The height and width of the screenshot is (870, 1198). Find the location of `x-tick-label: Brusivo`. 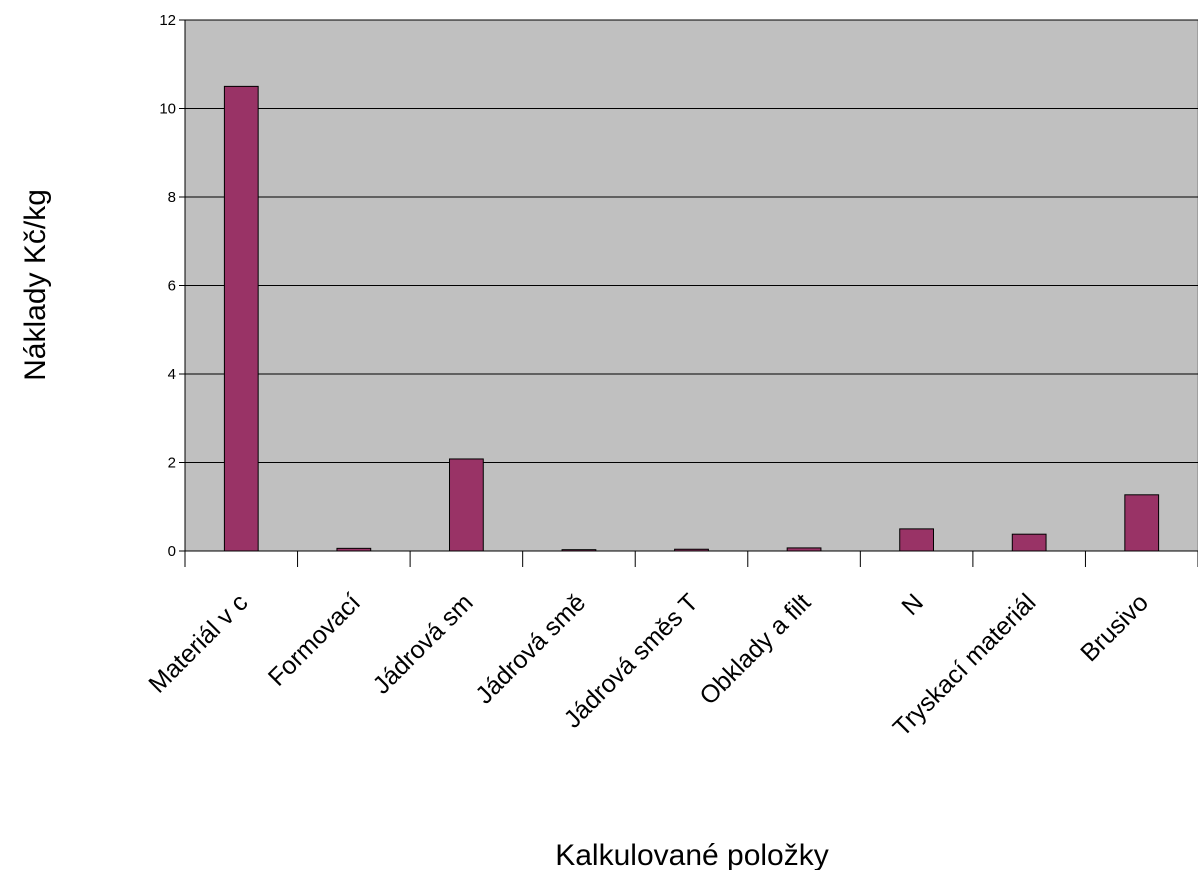

x-tick-label: Brusivo is located at coordinates (1114, 627).